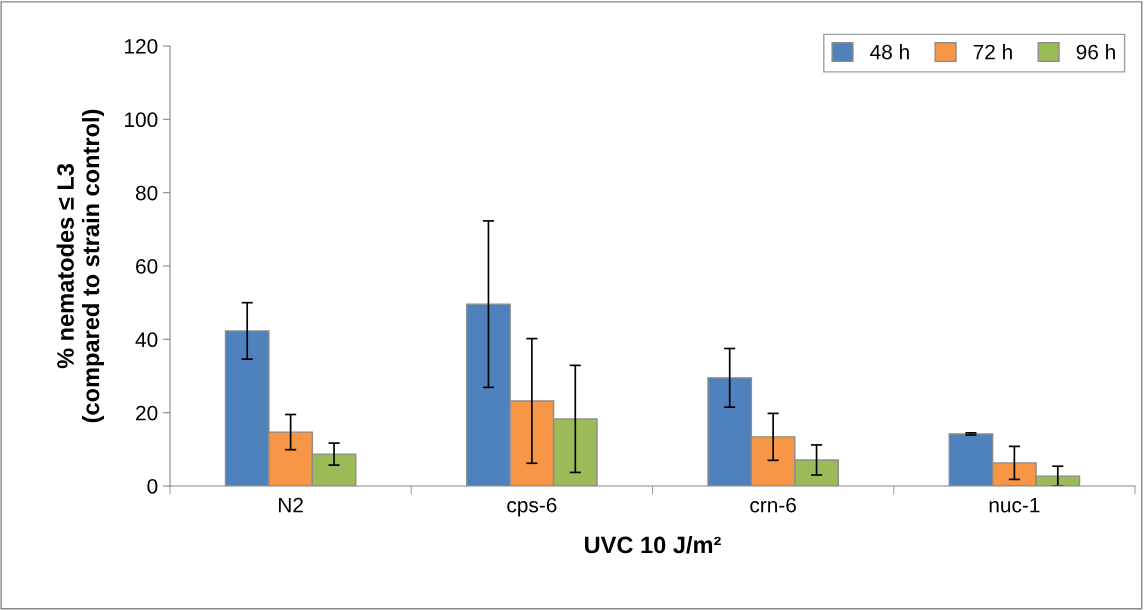 The image size is (1144, 610). I want to click on y-tick-label: 20, so click(147, 413).